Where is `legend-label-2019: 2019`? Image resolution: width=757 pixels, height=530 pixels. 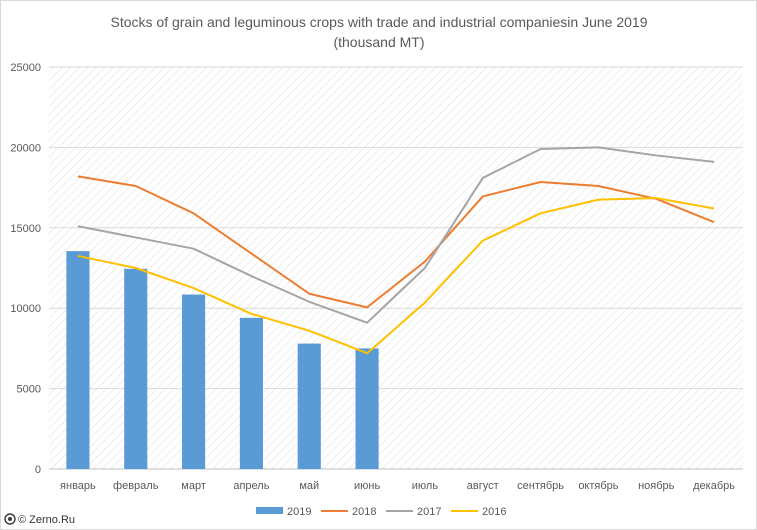 legend-label-2019: 2019 is located at coordinates (299, 512).